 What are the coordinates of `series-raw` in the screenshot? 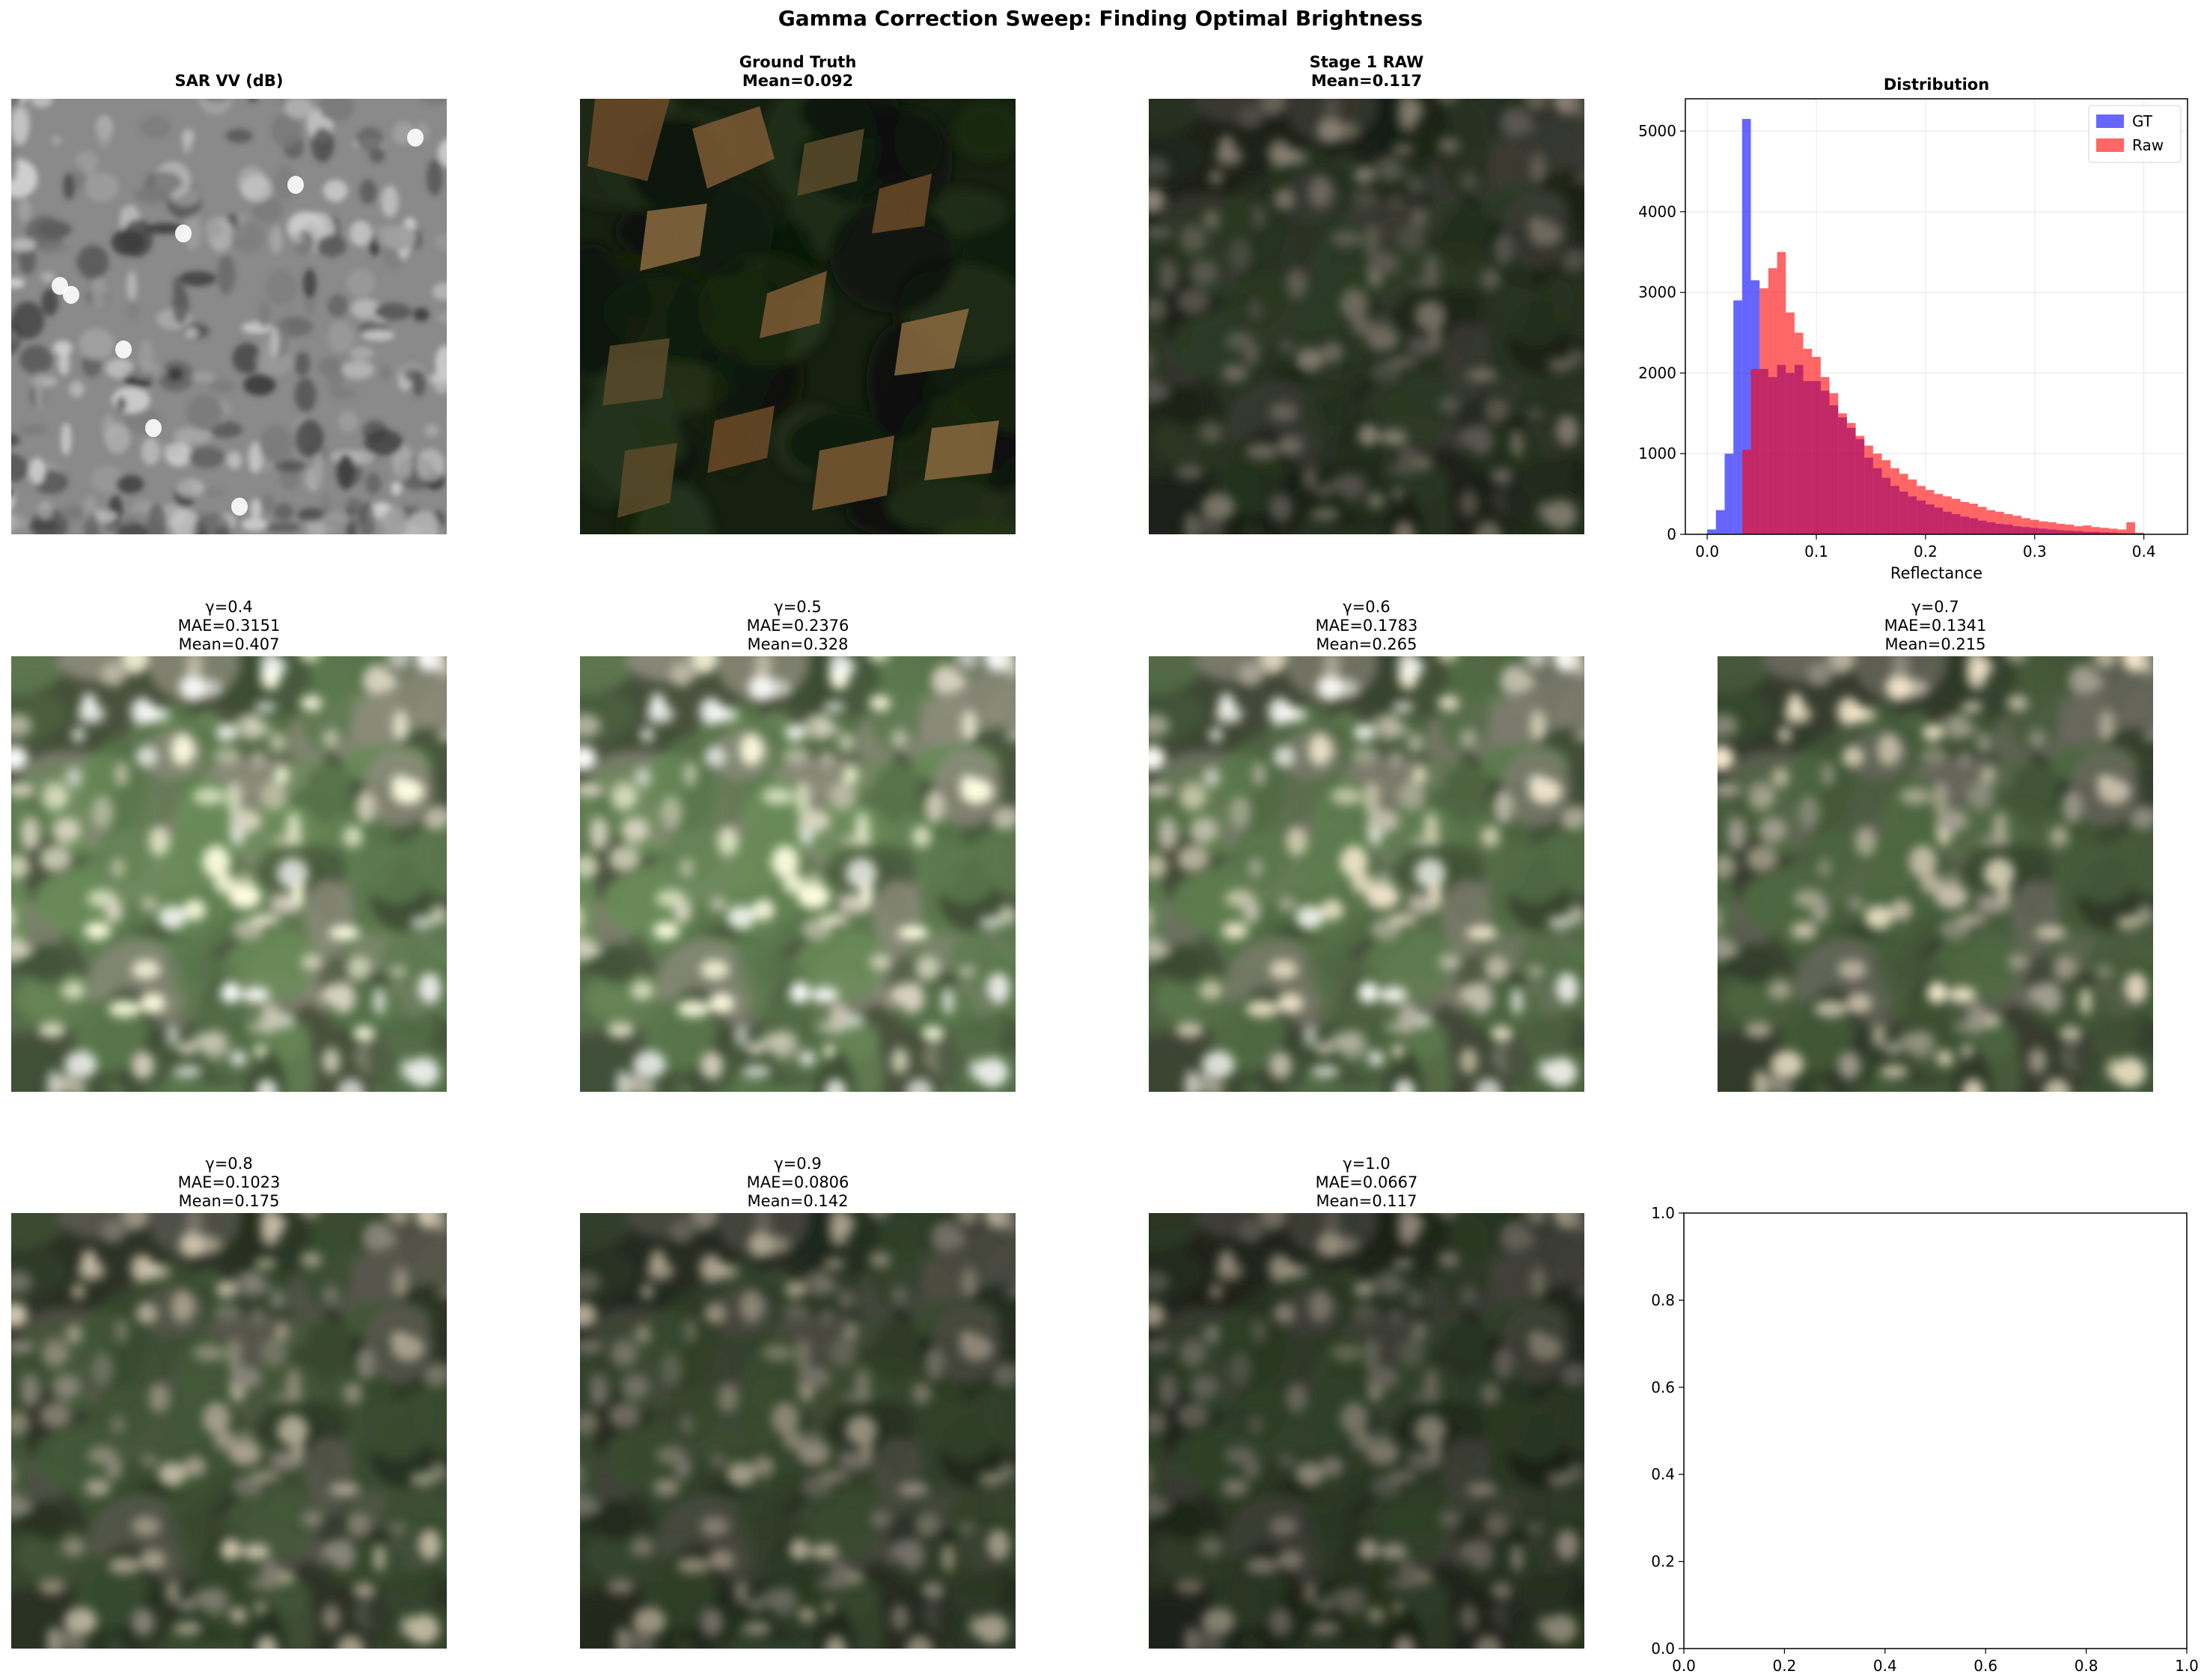 It's located at (1943, 392).